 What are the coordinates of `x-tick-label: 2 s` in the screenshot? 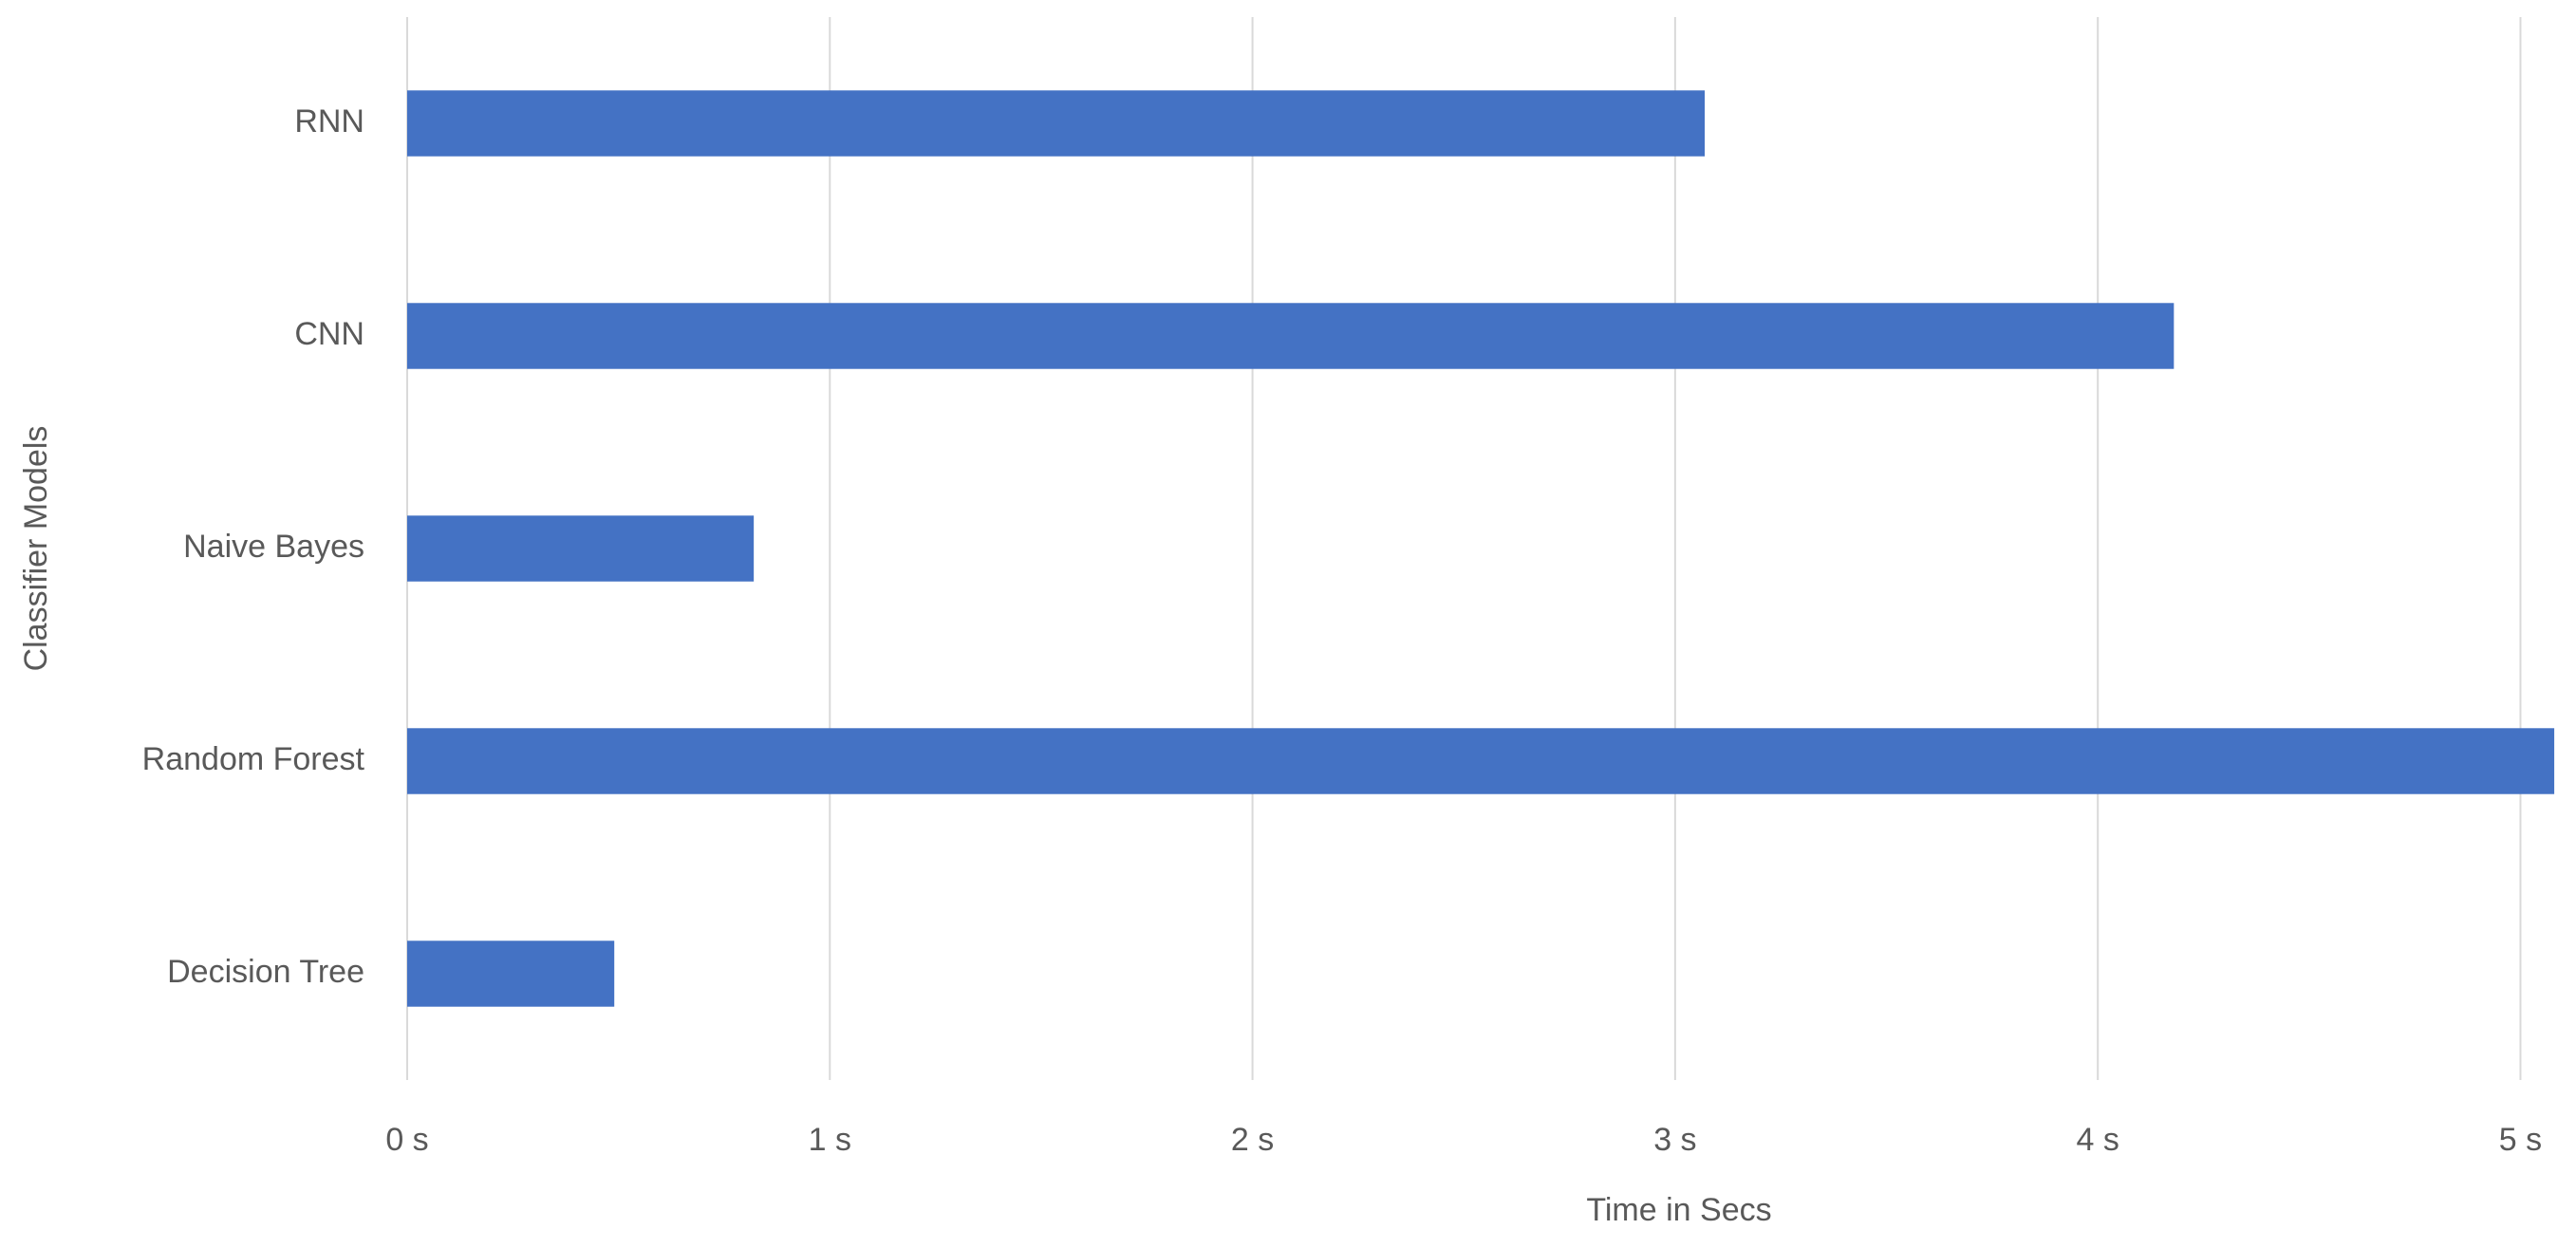 It's located at (1252, 1140).